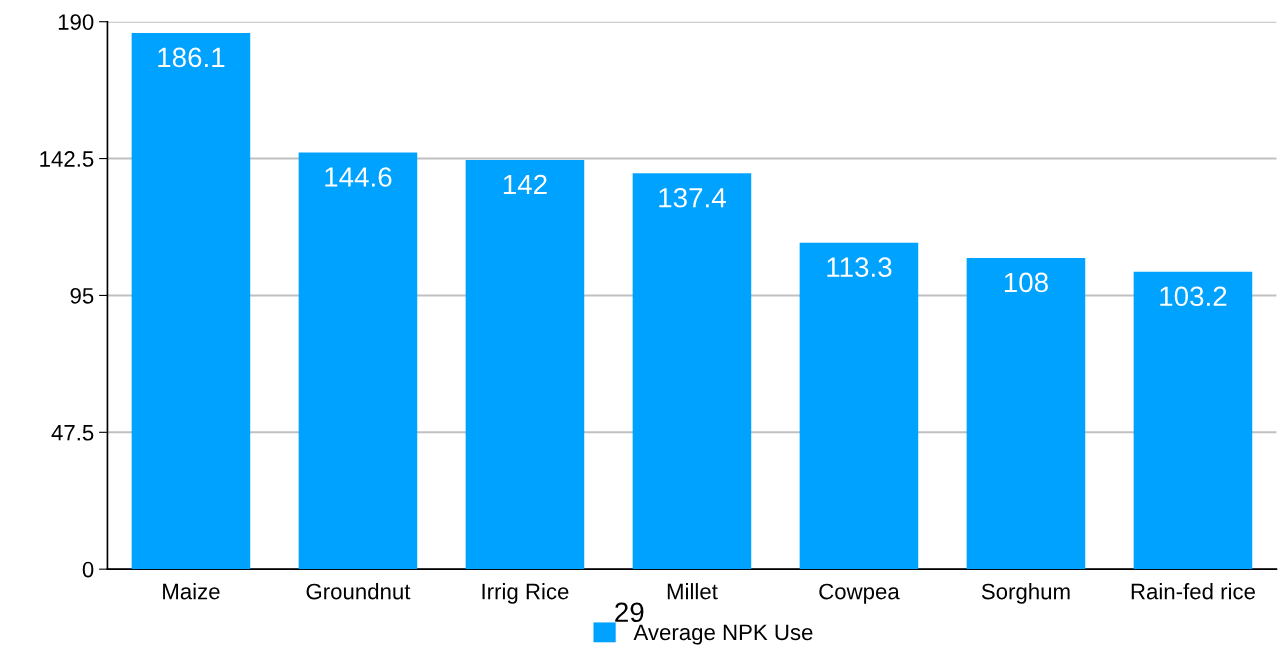  I want to click on x-tick-label: Groundnut, so click(358, 591).